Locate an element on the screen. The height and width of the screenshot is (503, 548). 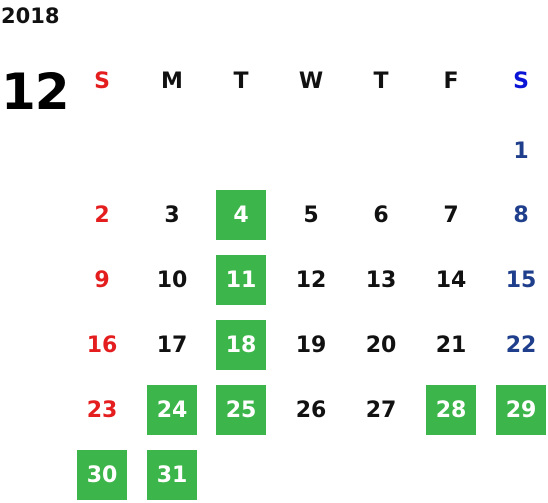
weekday-header-sun: S is located at coordinates (102, 81).